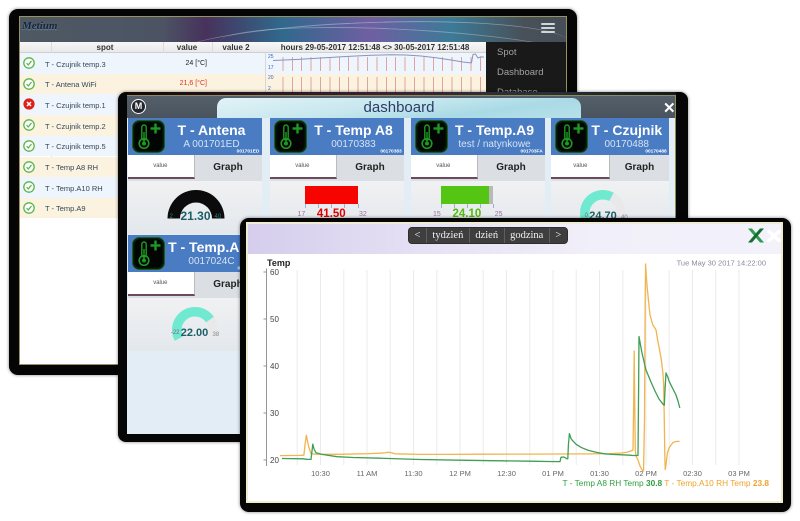 Image resolution: width=800 pixels, height=521 pixels. I want to click on svg-text: 12:30, so click(506, 473).